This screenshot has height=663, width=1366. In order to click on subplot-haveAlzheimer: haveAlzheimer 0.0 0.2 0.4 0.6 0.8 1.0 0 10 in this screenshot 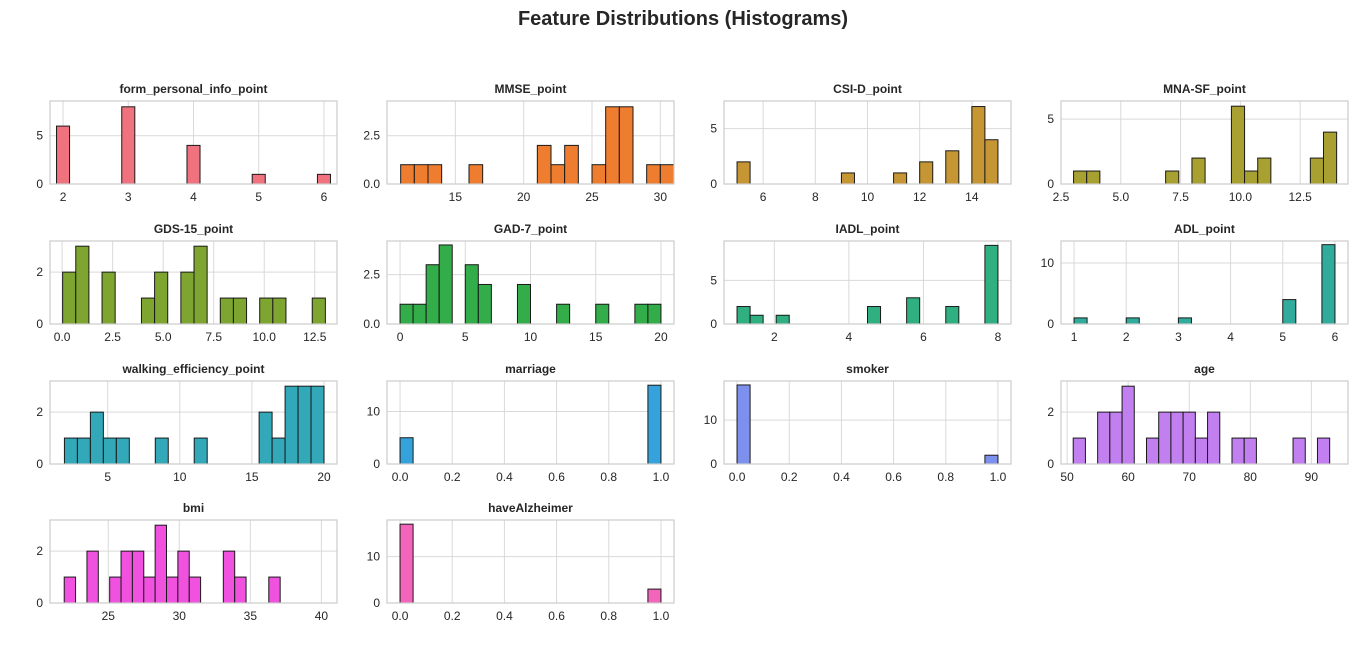, I will do `click(521, 562)`.